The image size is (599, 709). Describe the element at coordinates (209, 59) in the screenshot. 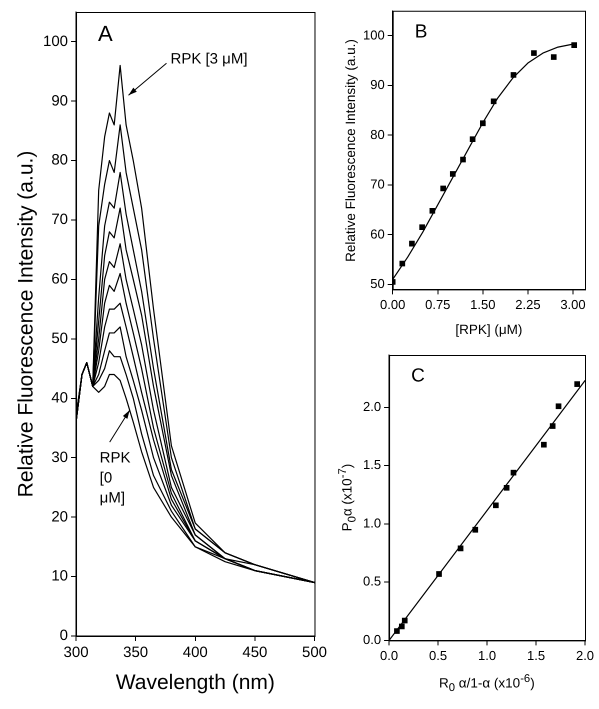

I see `annotation: RPK [3 μM]` at that location.